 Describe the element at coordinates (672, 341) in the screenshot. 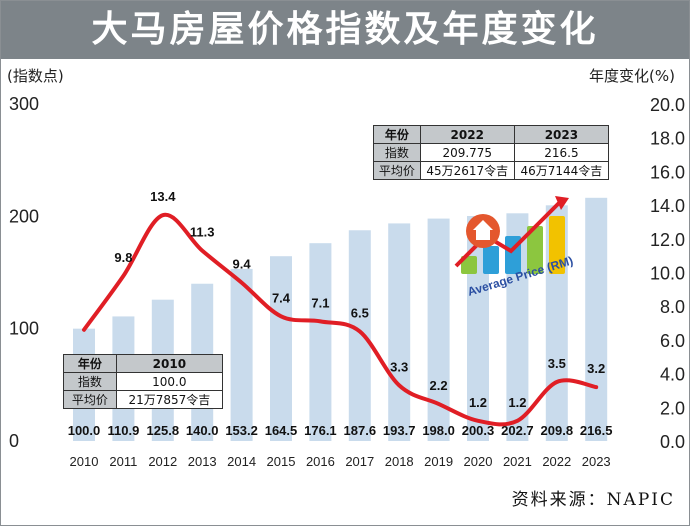

I see `right-axis-tick-label: 6.0` at that location.